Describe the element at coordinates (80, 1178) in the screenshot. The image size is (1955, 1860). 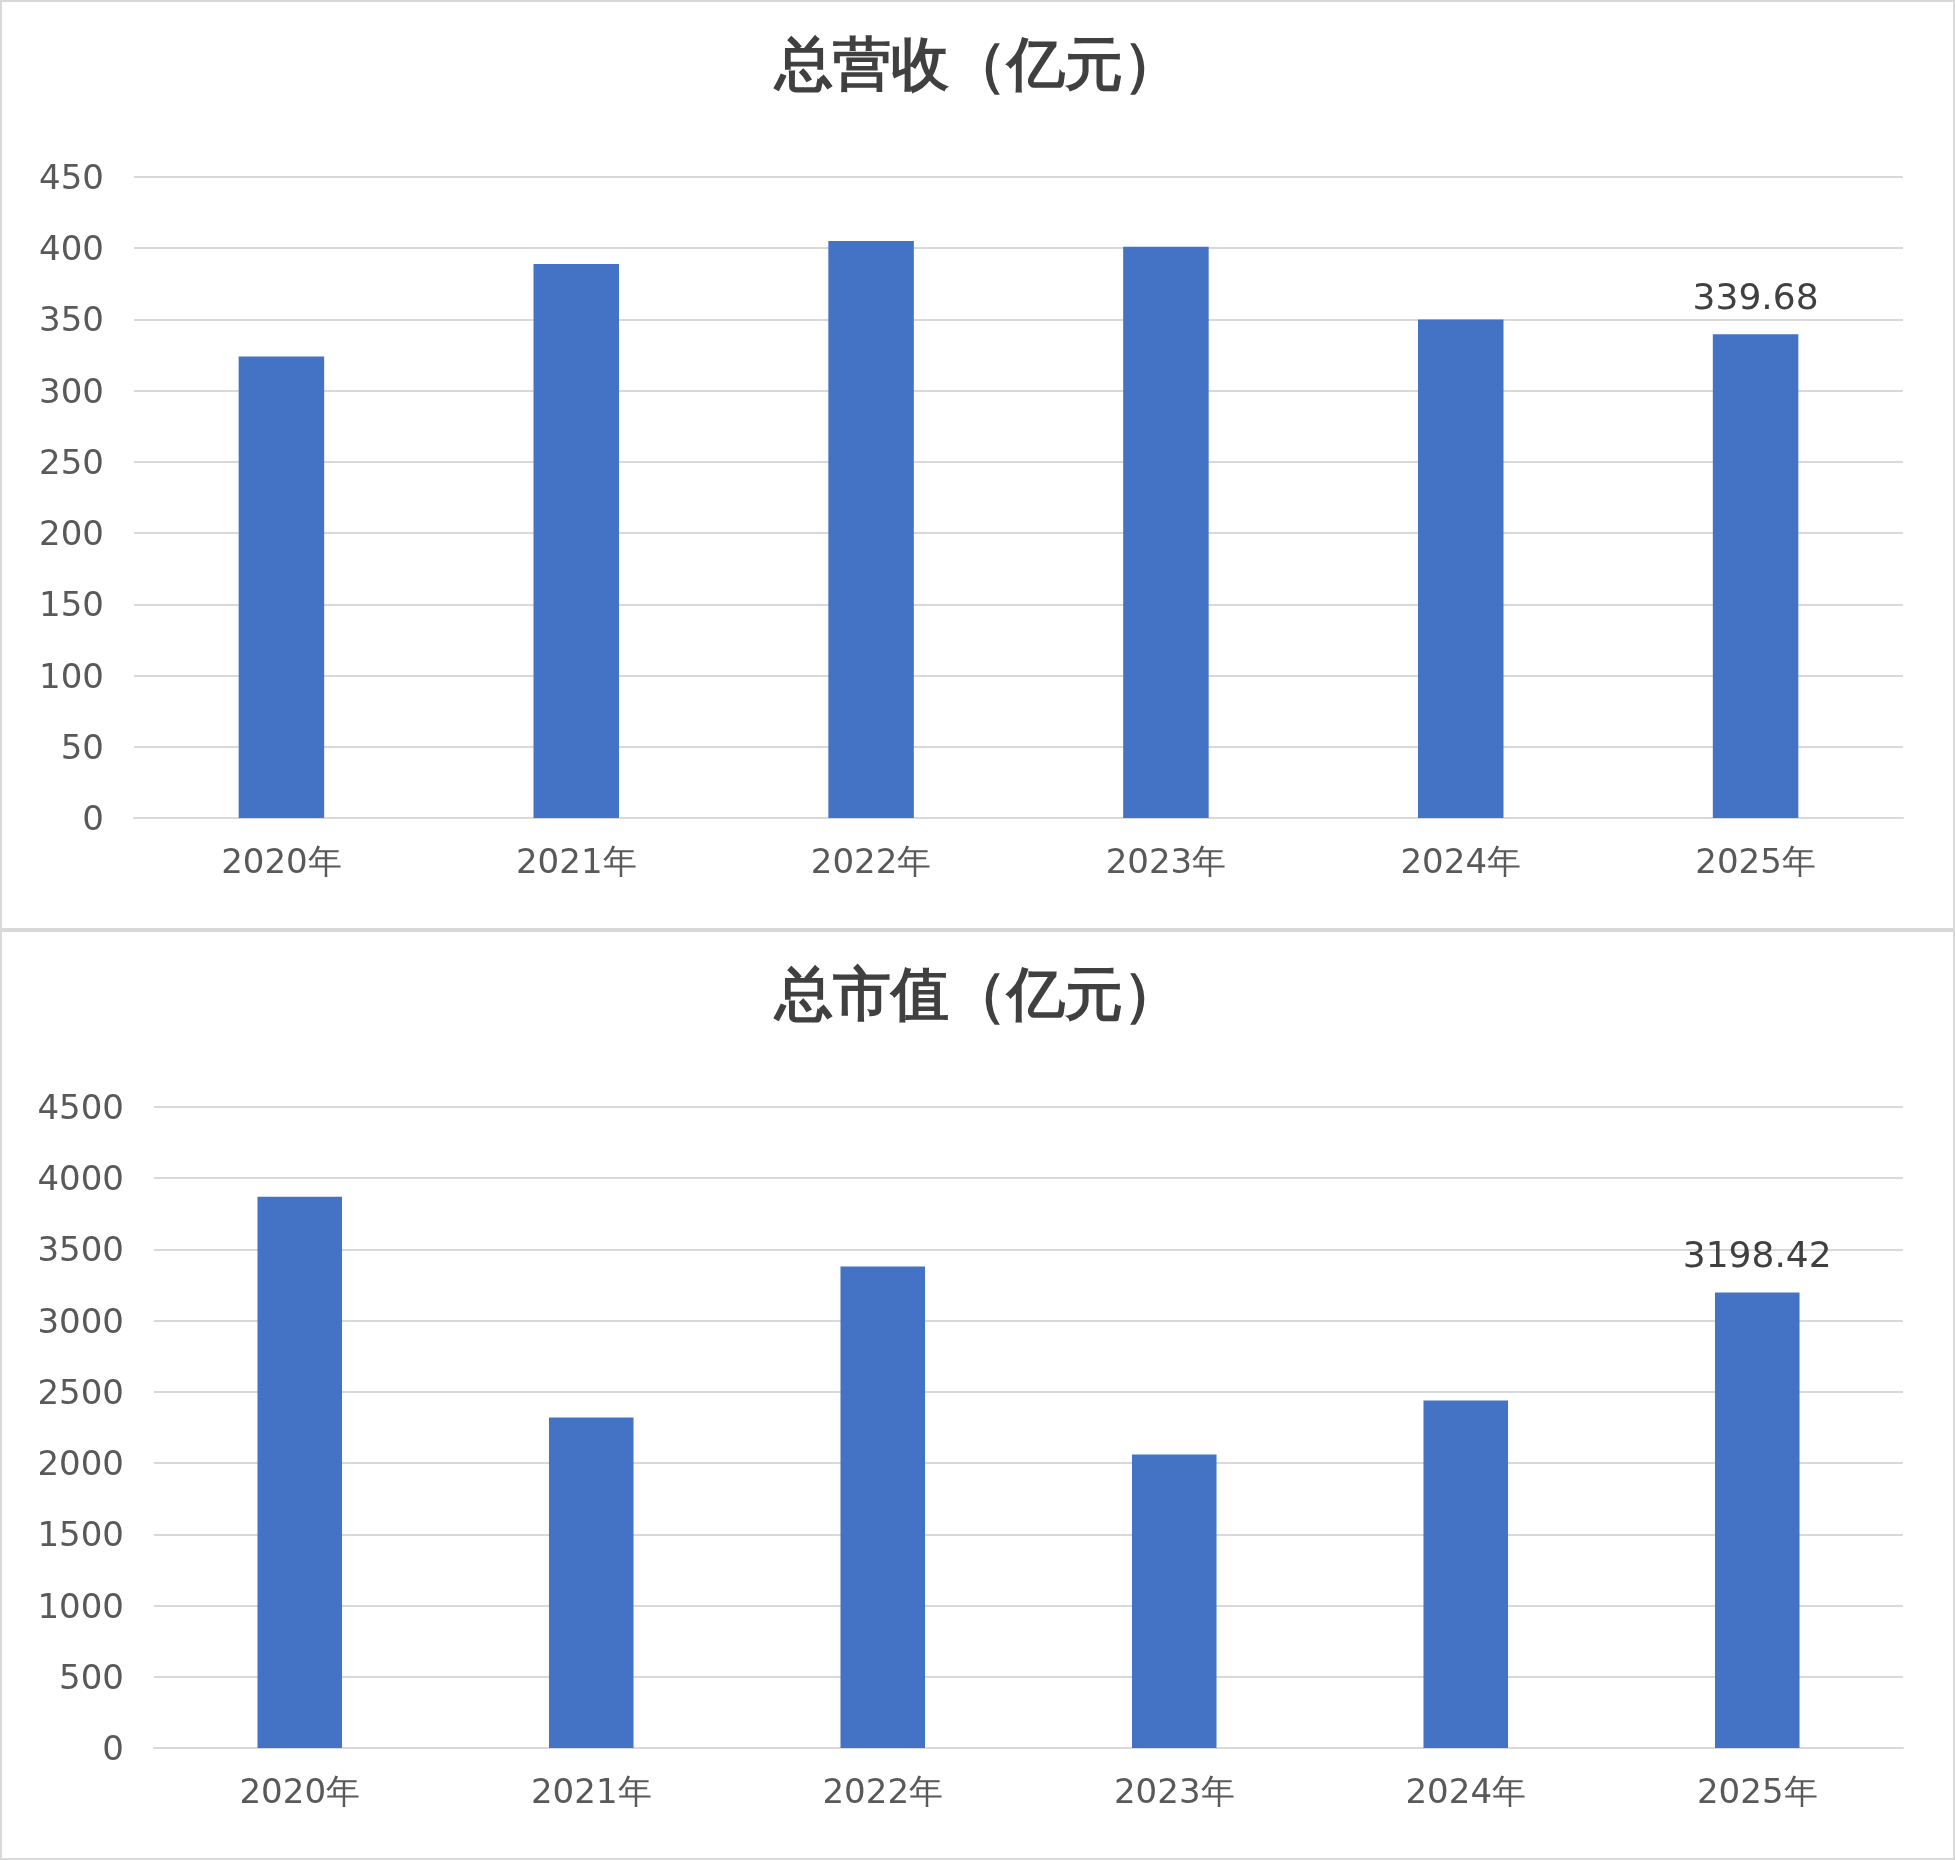
I see `y-tick-label: 4000` at that location.